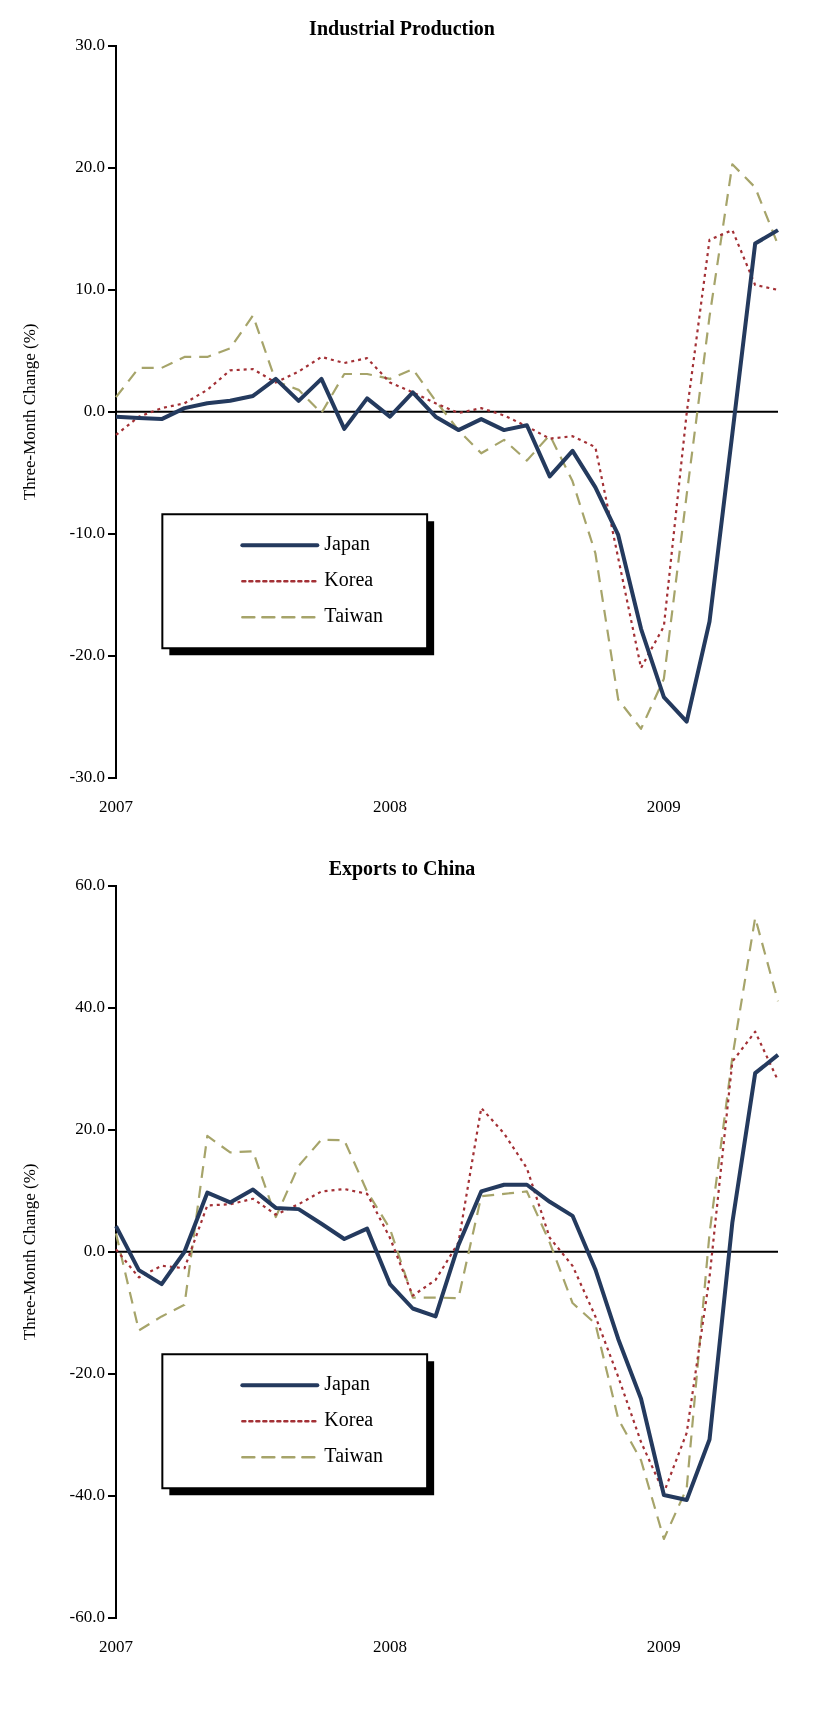 Image resolution: width=814 pixels, height=1711 pixels. What do you see at coordinates (90, 1007) in the screenshot?
I see `y-tick-label: 40.0` at bounding box center [90, 1007].